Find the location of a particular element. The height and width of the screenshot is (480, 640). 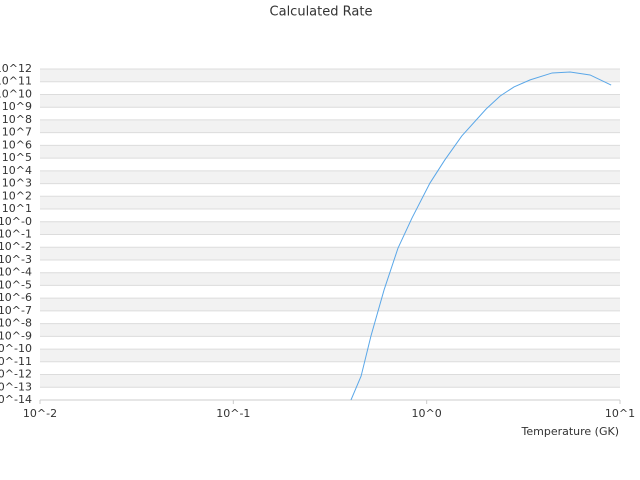

y-tick-label: 10^12 is located at coordinates (16, 68).